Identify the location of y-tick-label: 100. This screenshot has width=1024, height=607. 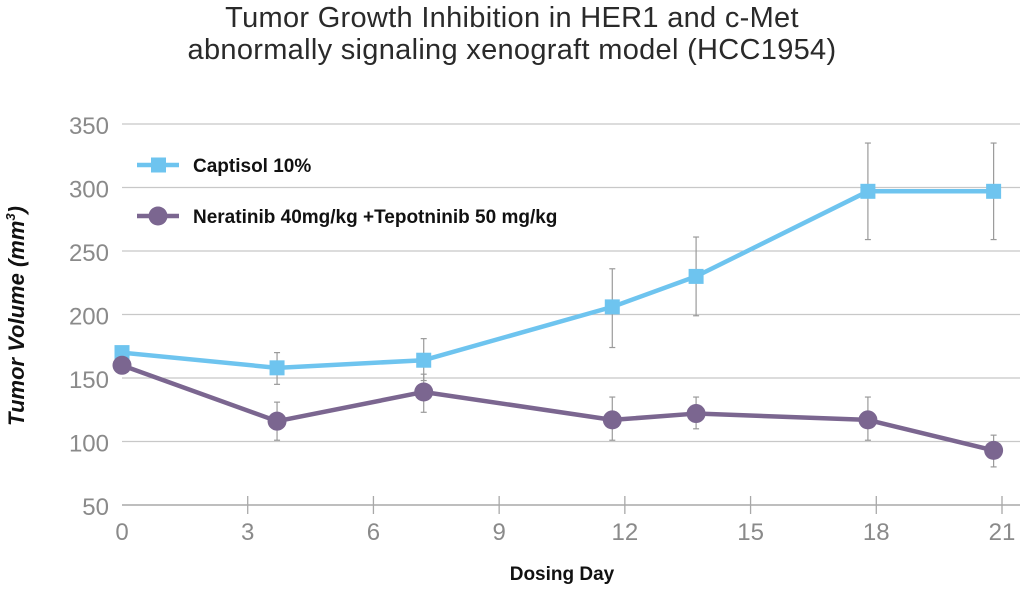
(89, 444).